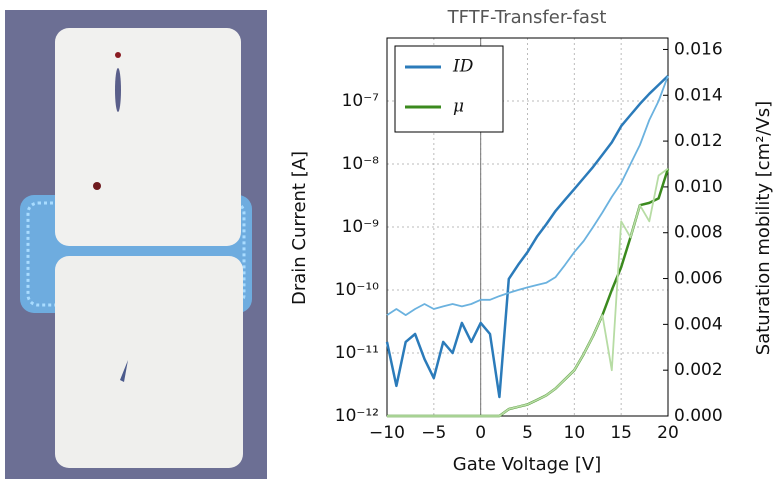 The width and height of the screenshot is (779, 479). I want to click on x-tick-label: 10, so click(575, 433).